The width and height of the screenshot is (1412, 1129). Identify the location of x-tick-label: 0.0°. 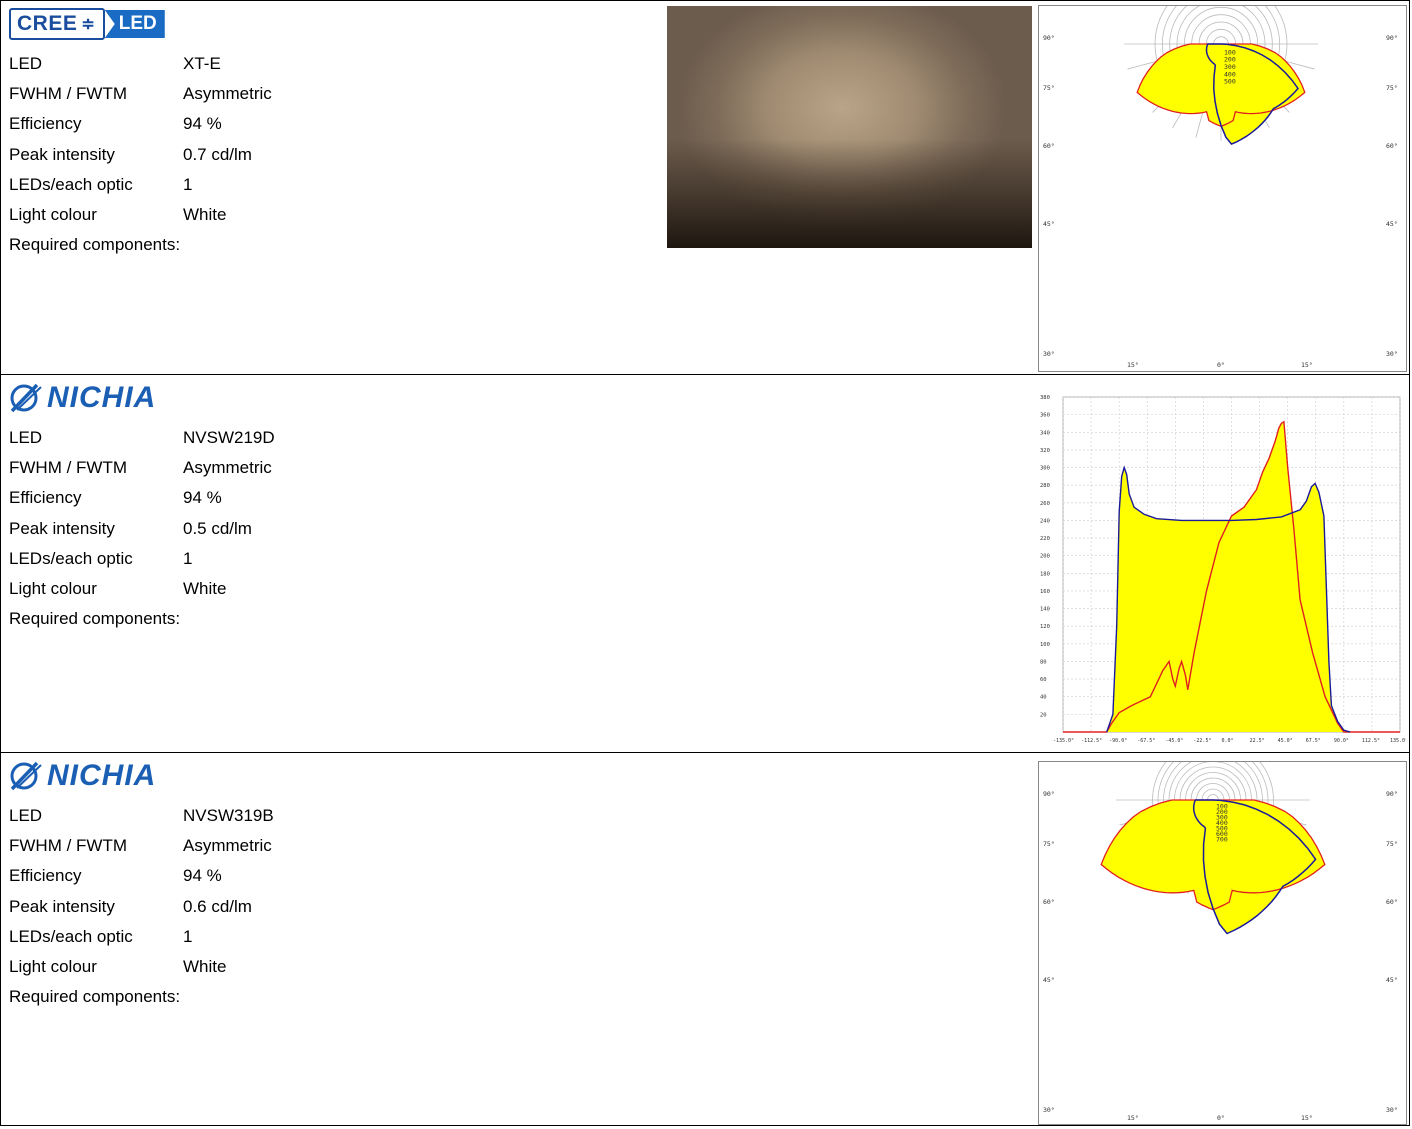
(1228, 741).